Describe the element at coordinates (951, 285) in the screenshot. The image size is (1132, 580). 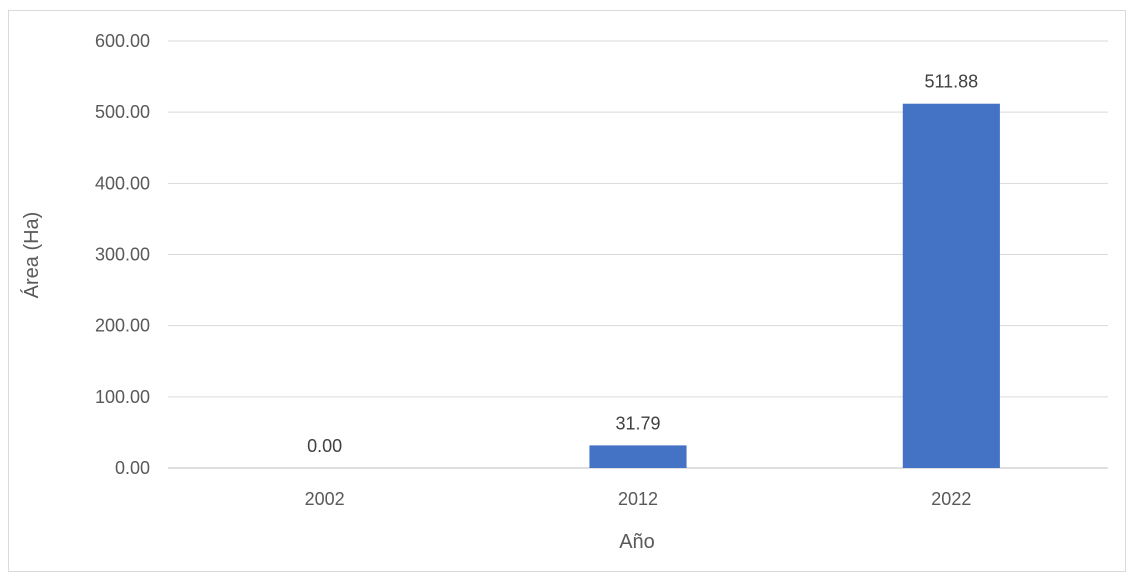
I see `bar-2022` at that location.